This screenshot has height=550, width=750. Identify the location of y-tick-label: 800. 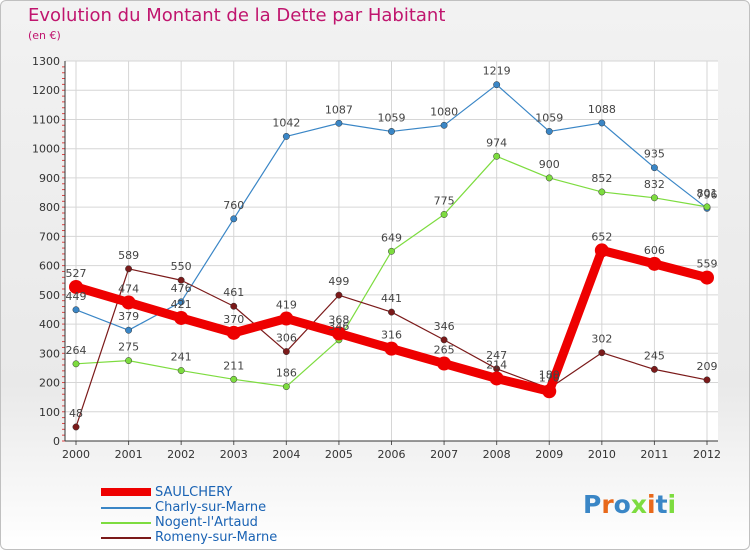
(49, 207).